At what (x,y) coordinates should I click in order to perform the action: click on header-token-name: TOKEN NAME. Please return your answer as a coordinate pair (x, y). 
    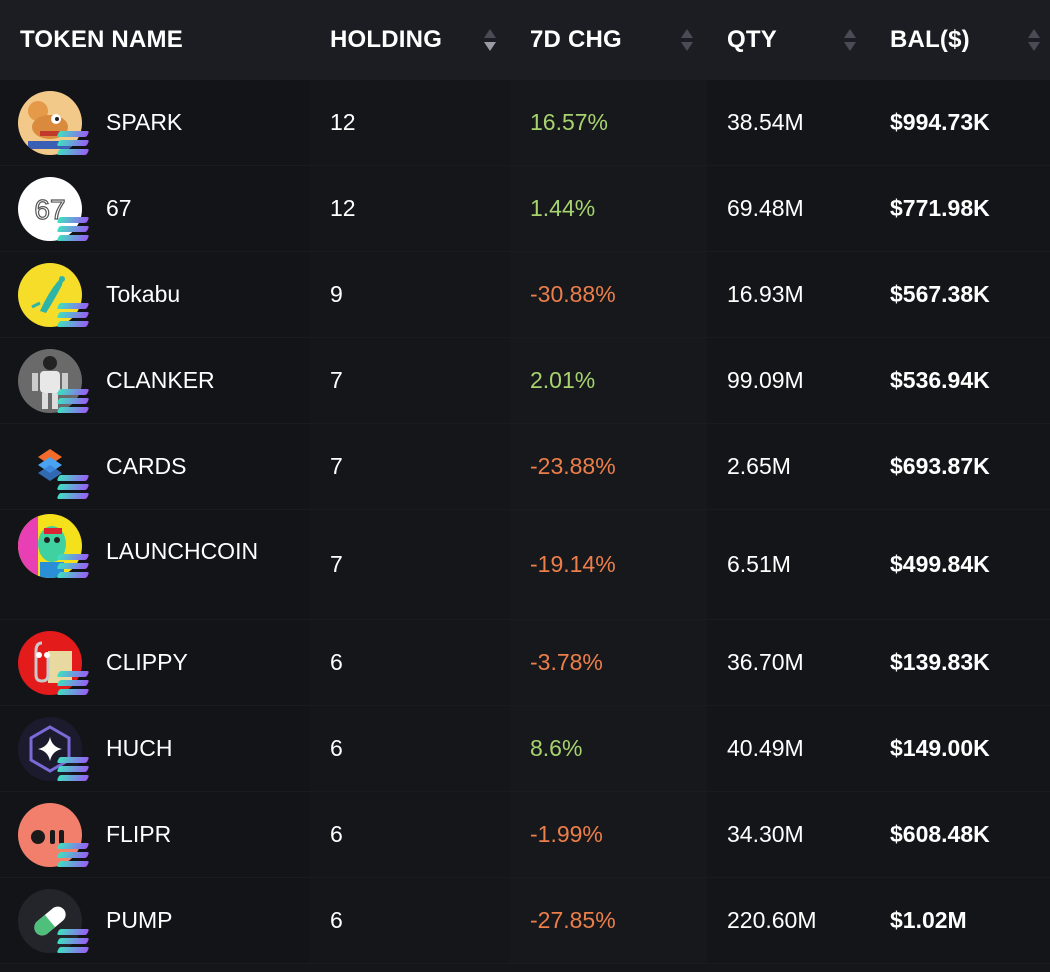
    Looking at the image, I should click on (101, 39).